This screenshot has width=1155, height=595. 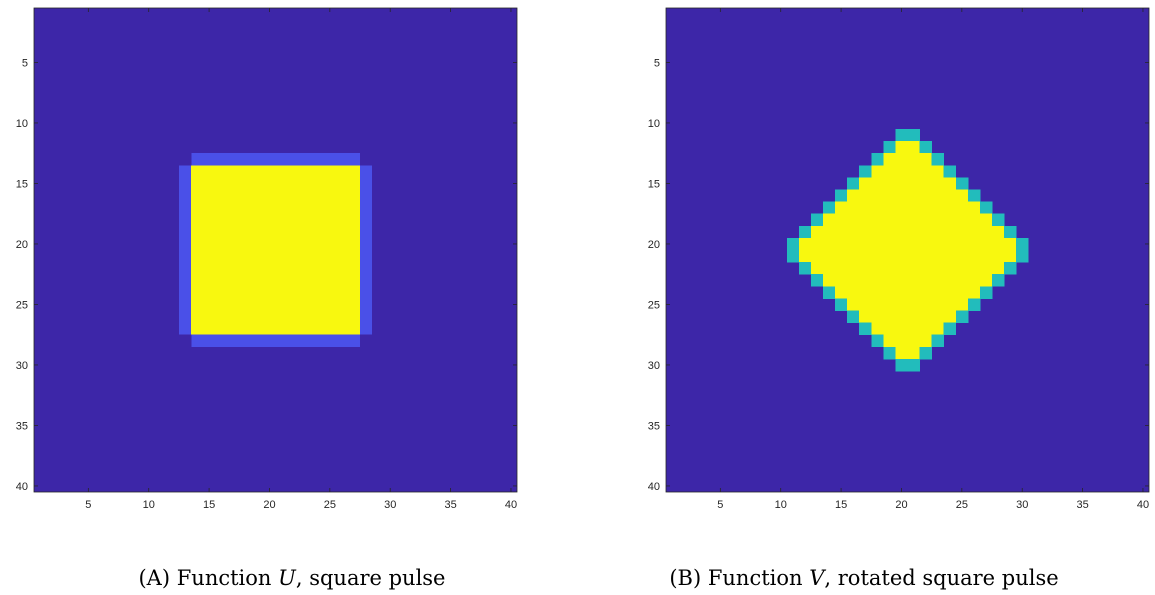 I want to click on y-tick-label: 35, so click(x=22, y=426).